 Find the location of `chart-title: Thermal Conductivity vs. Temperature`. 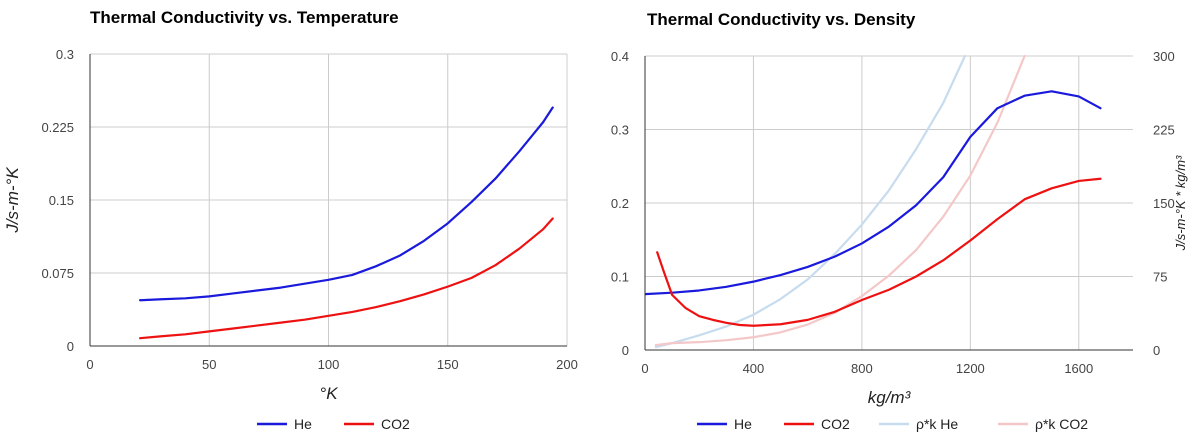

chart-title: Thermal Conductivity vs. Temperature is located at coordinates (244, 17).